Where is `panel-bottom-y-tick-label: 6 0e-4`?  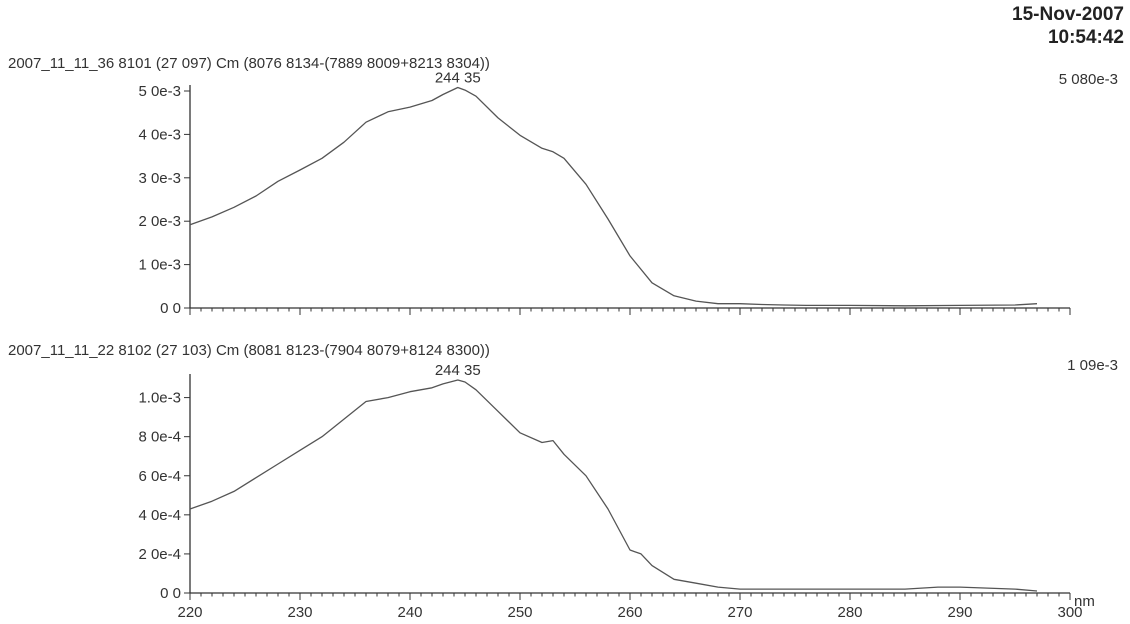
panel-bottom-y-tick-label: 6 0e-4 is located at coordinates (159, 476).